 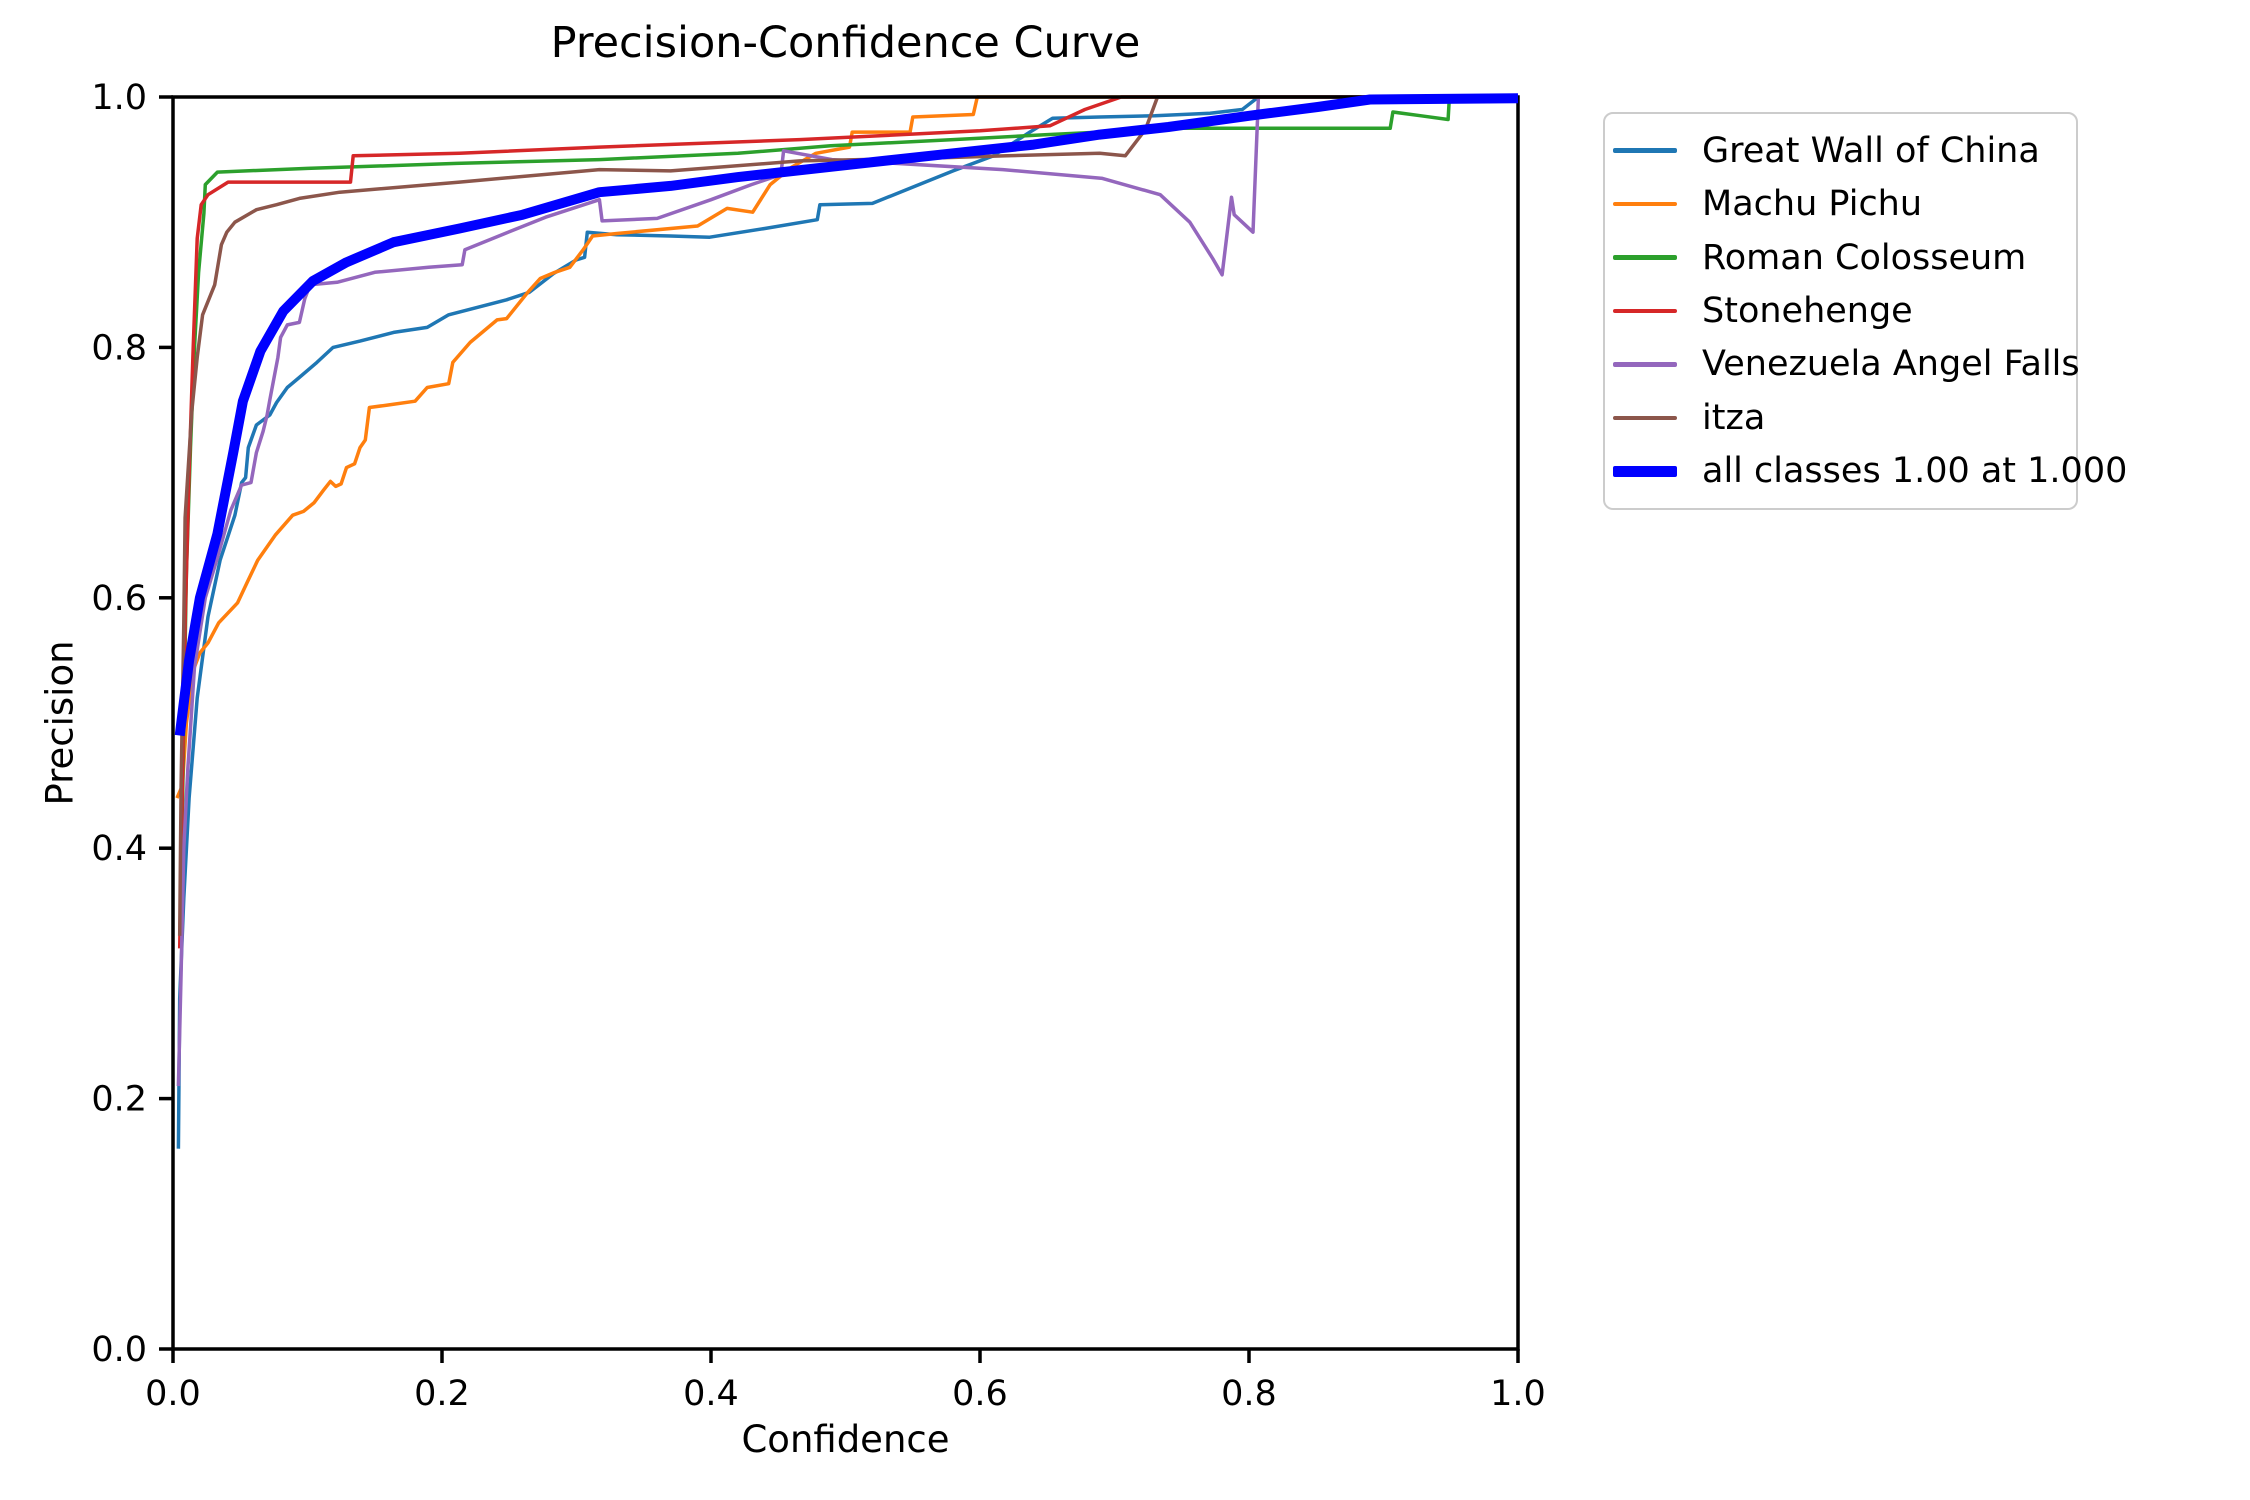 I want to click on legend-item-great-wall-of-china: Great Wall of China, so click(x=1841, y=151).